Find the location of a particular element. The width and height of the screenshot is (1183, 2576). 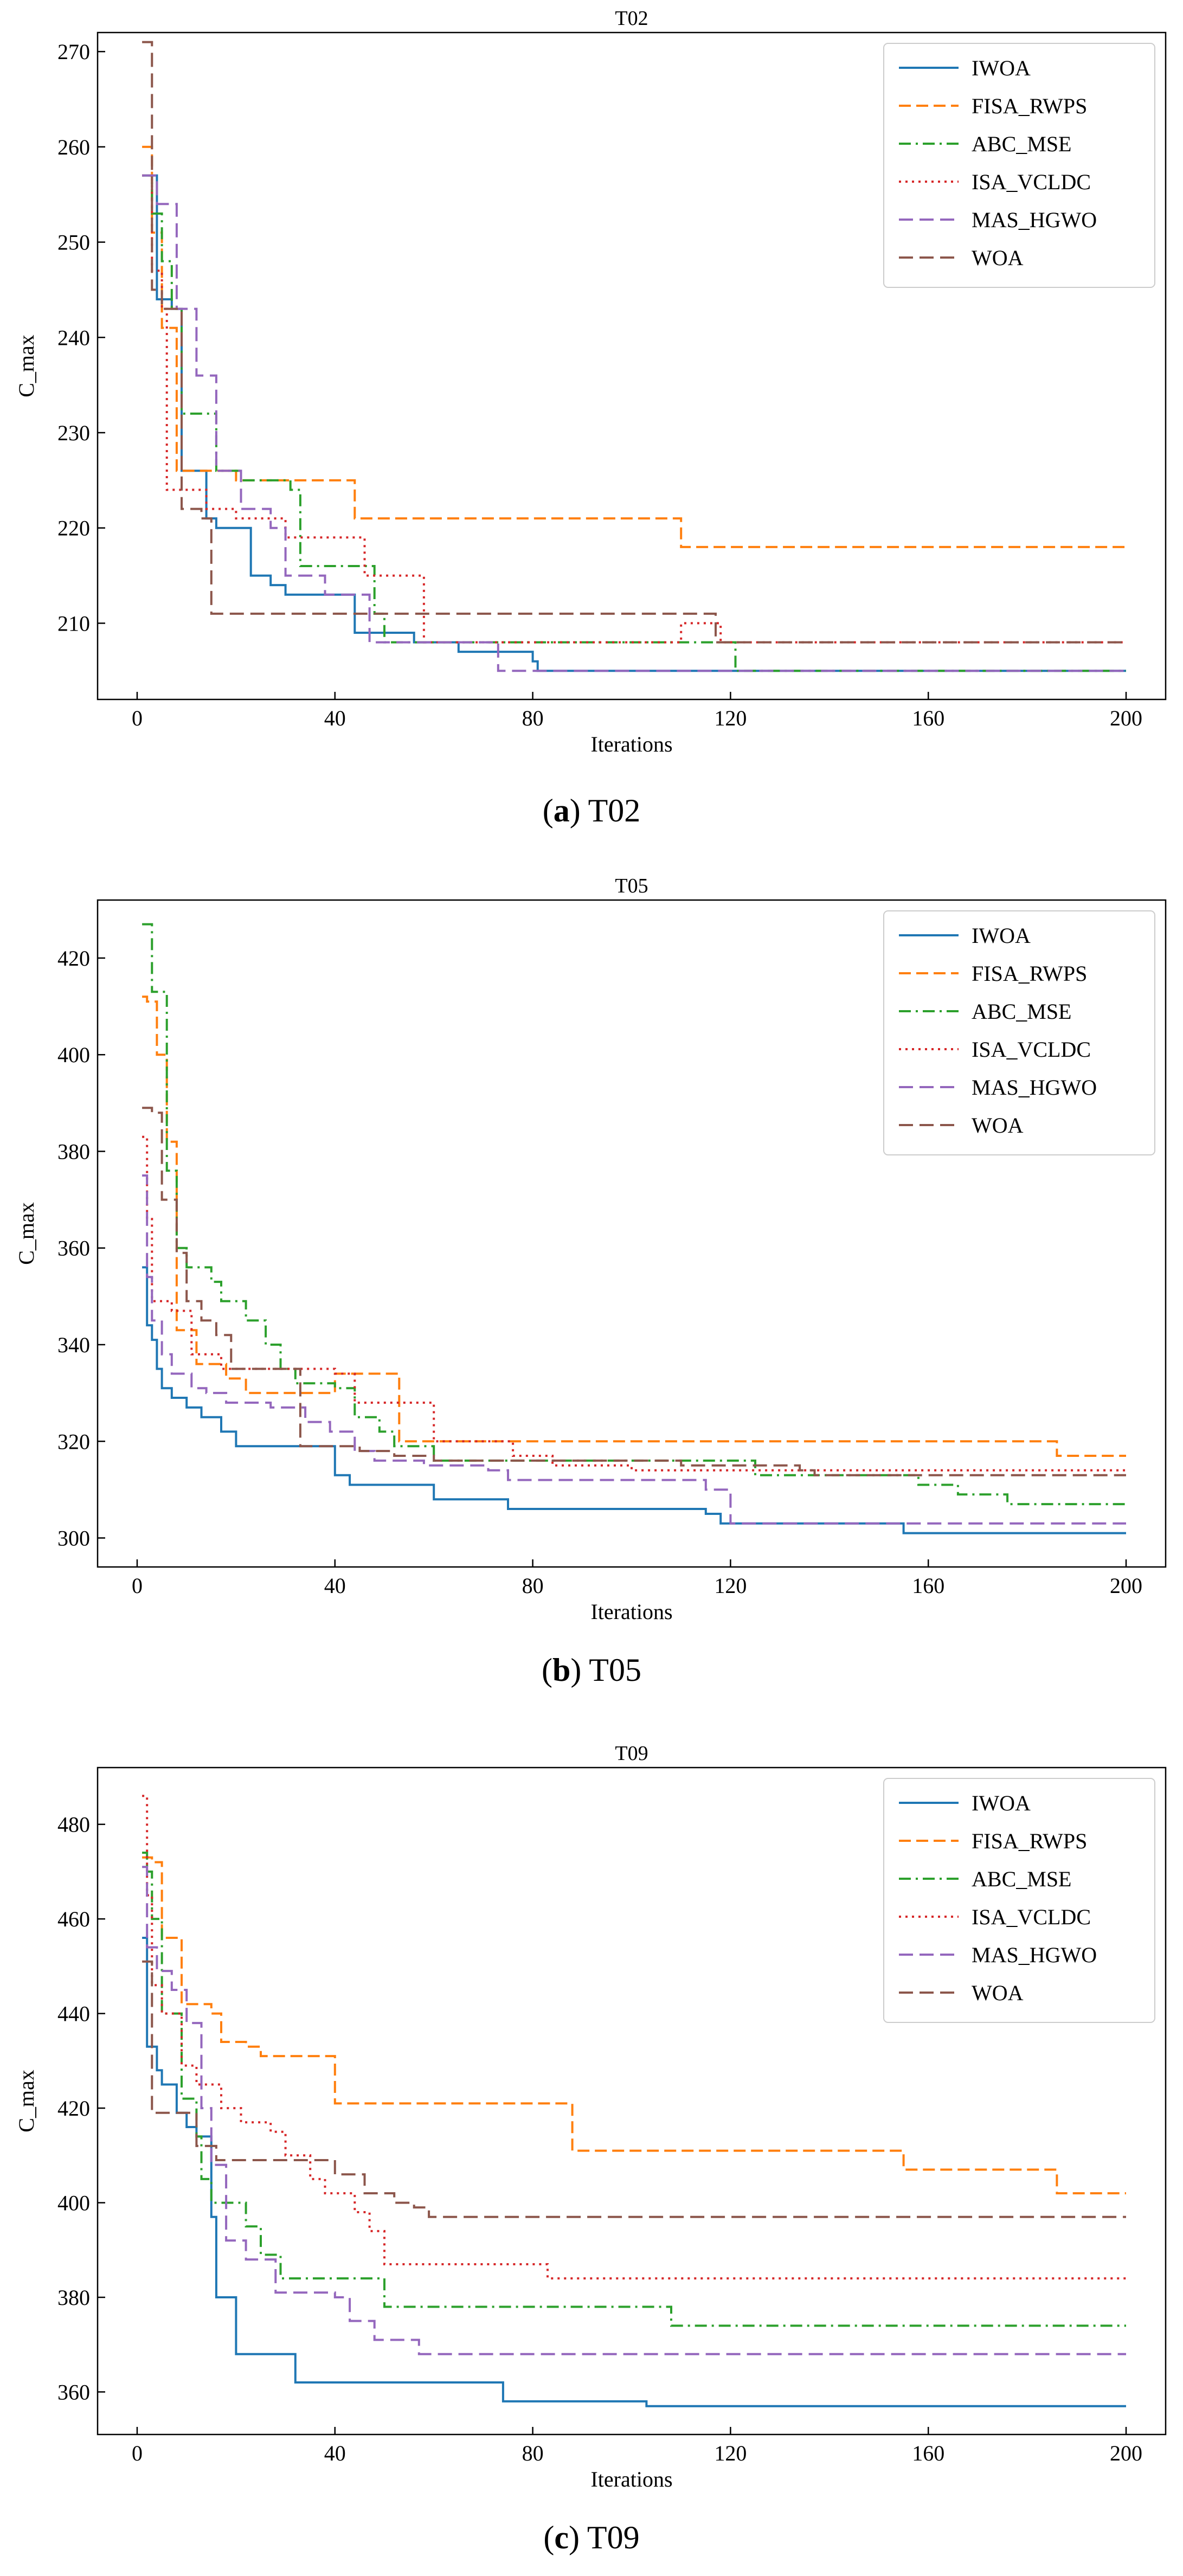

series-line-isa-vcldc is located at coordinates (634, 1303).